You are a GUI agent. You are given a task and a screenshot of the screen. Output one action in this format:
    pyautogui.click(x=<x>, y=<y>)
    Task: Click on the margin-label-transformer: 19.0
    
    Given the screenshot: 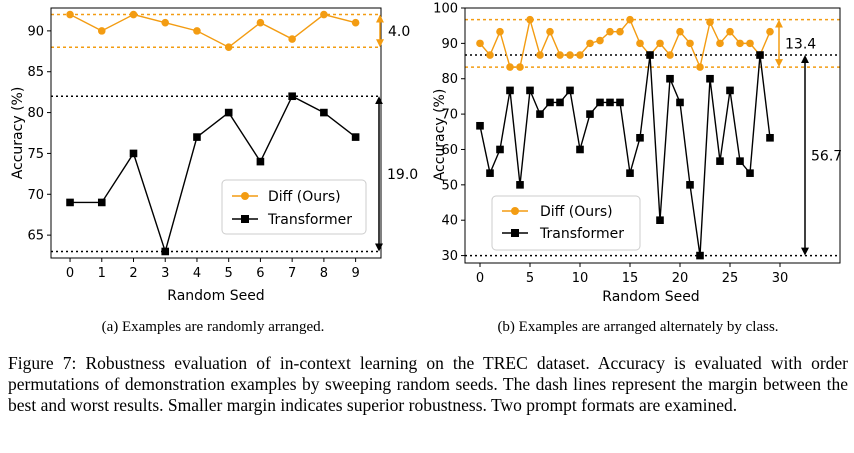 What is the action you would take?
    pyautogui.click(x=402, y=175)
    